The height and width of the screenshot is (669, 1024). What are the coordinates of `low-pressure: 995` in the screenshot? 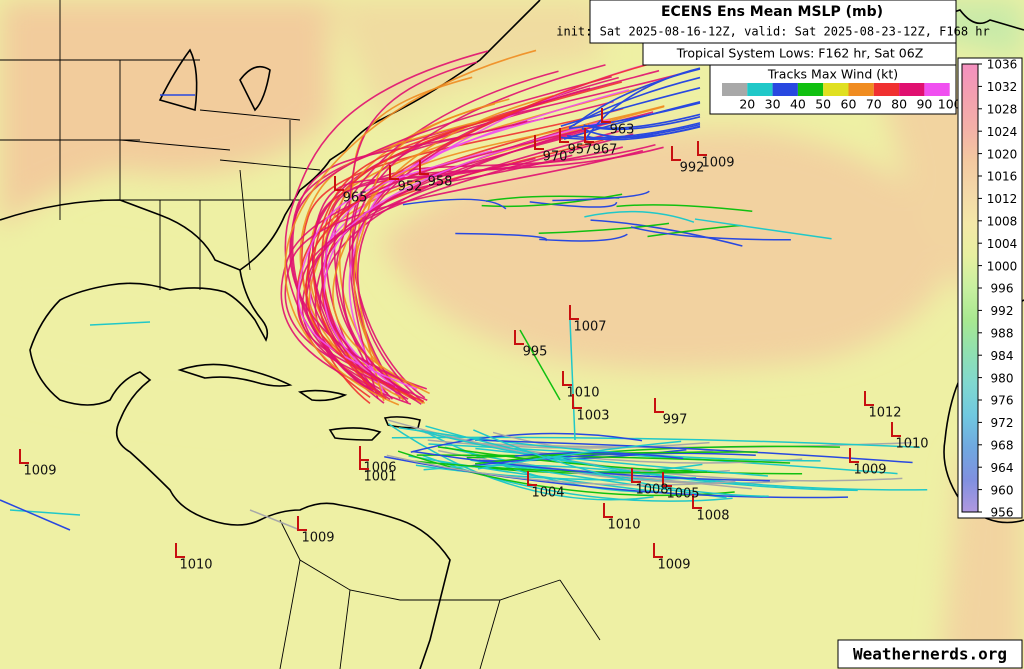 It's located at (535, 352).